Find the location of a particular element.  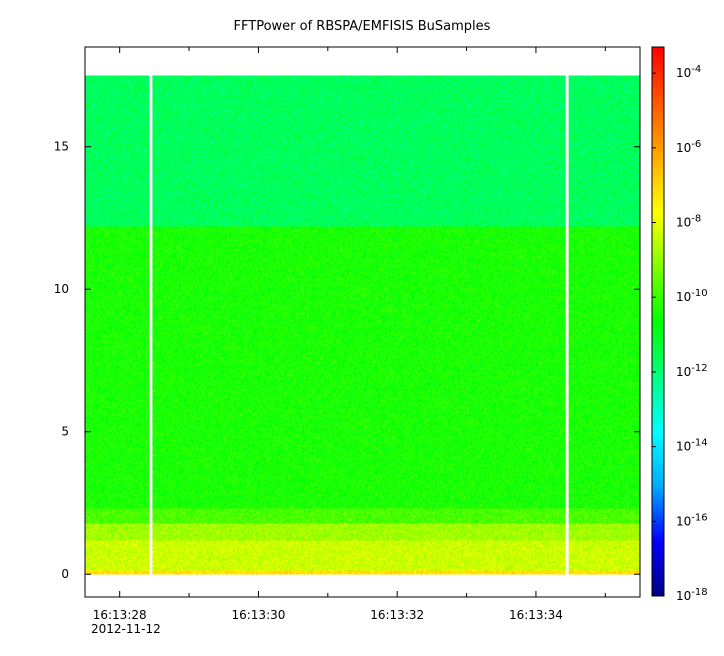

colorbar: 10⁻⁴ 10⁻⁶ 10⁻⁸ 10⁻¹⁰ 10⁻¹² 10⁻¹⁴ 10⁻¹⁶ 10⁻¹⁸ is located at coordinates (679, 324).